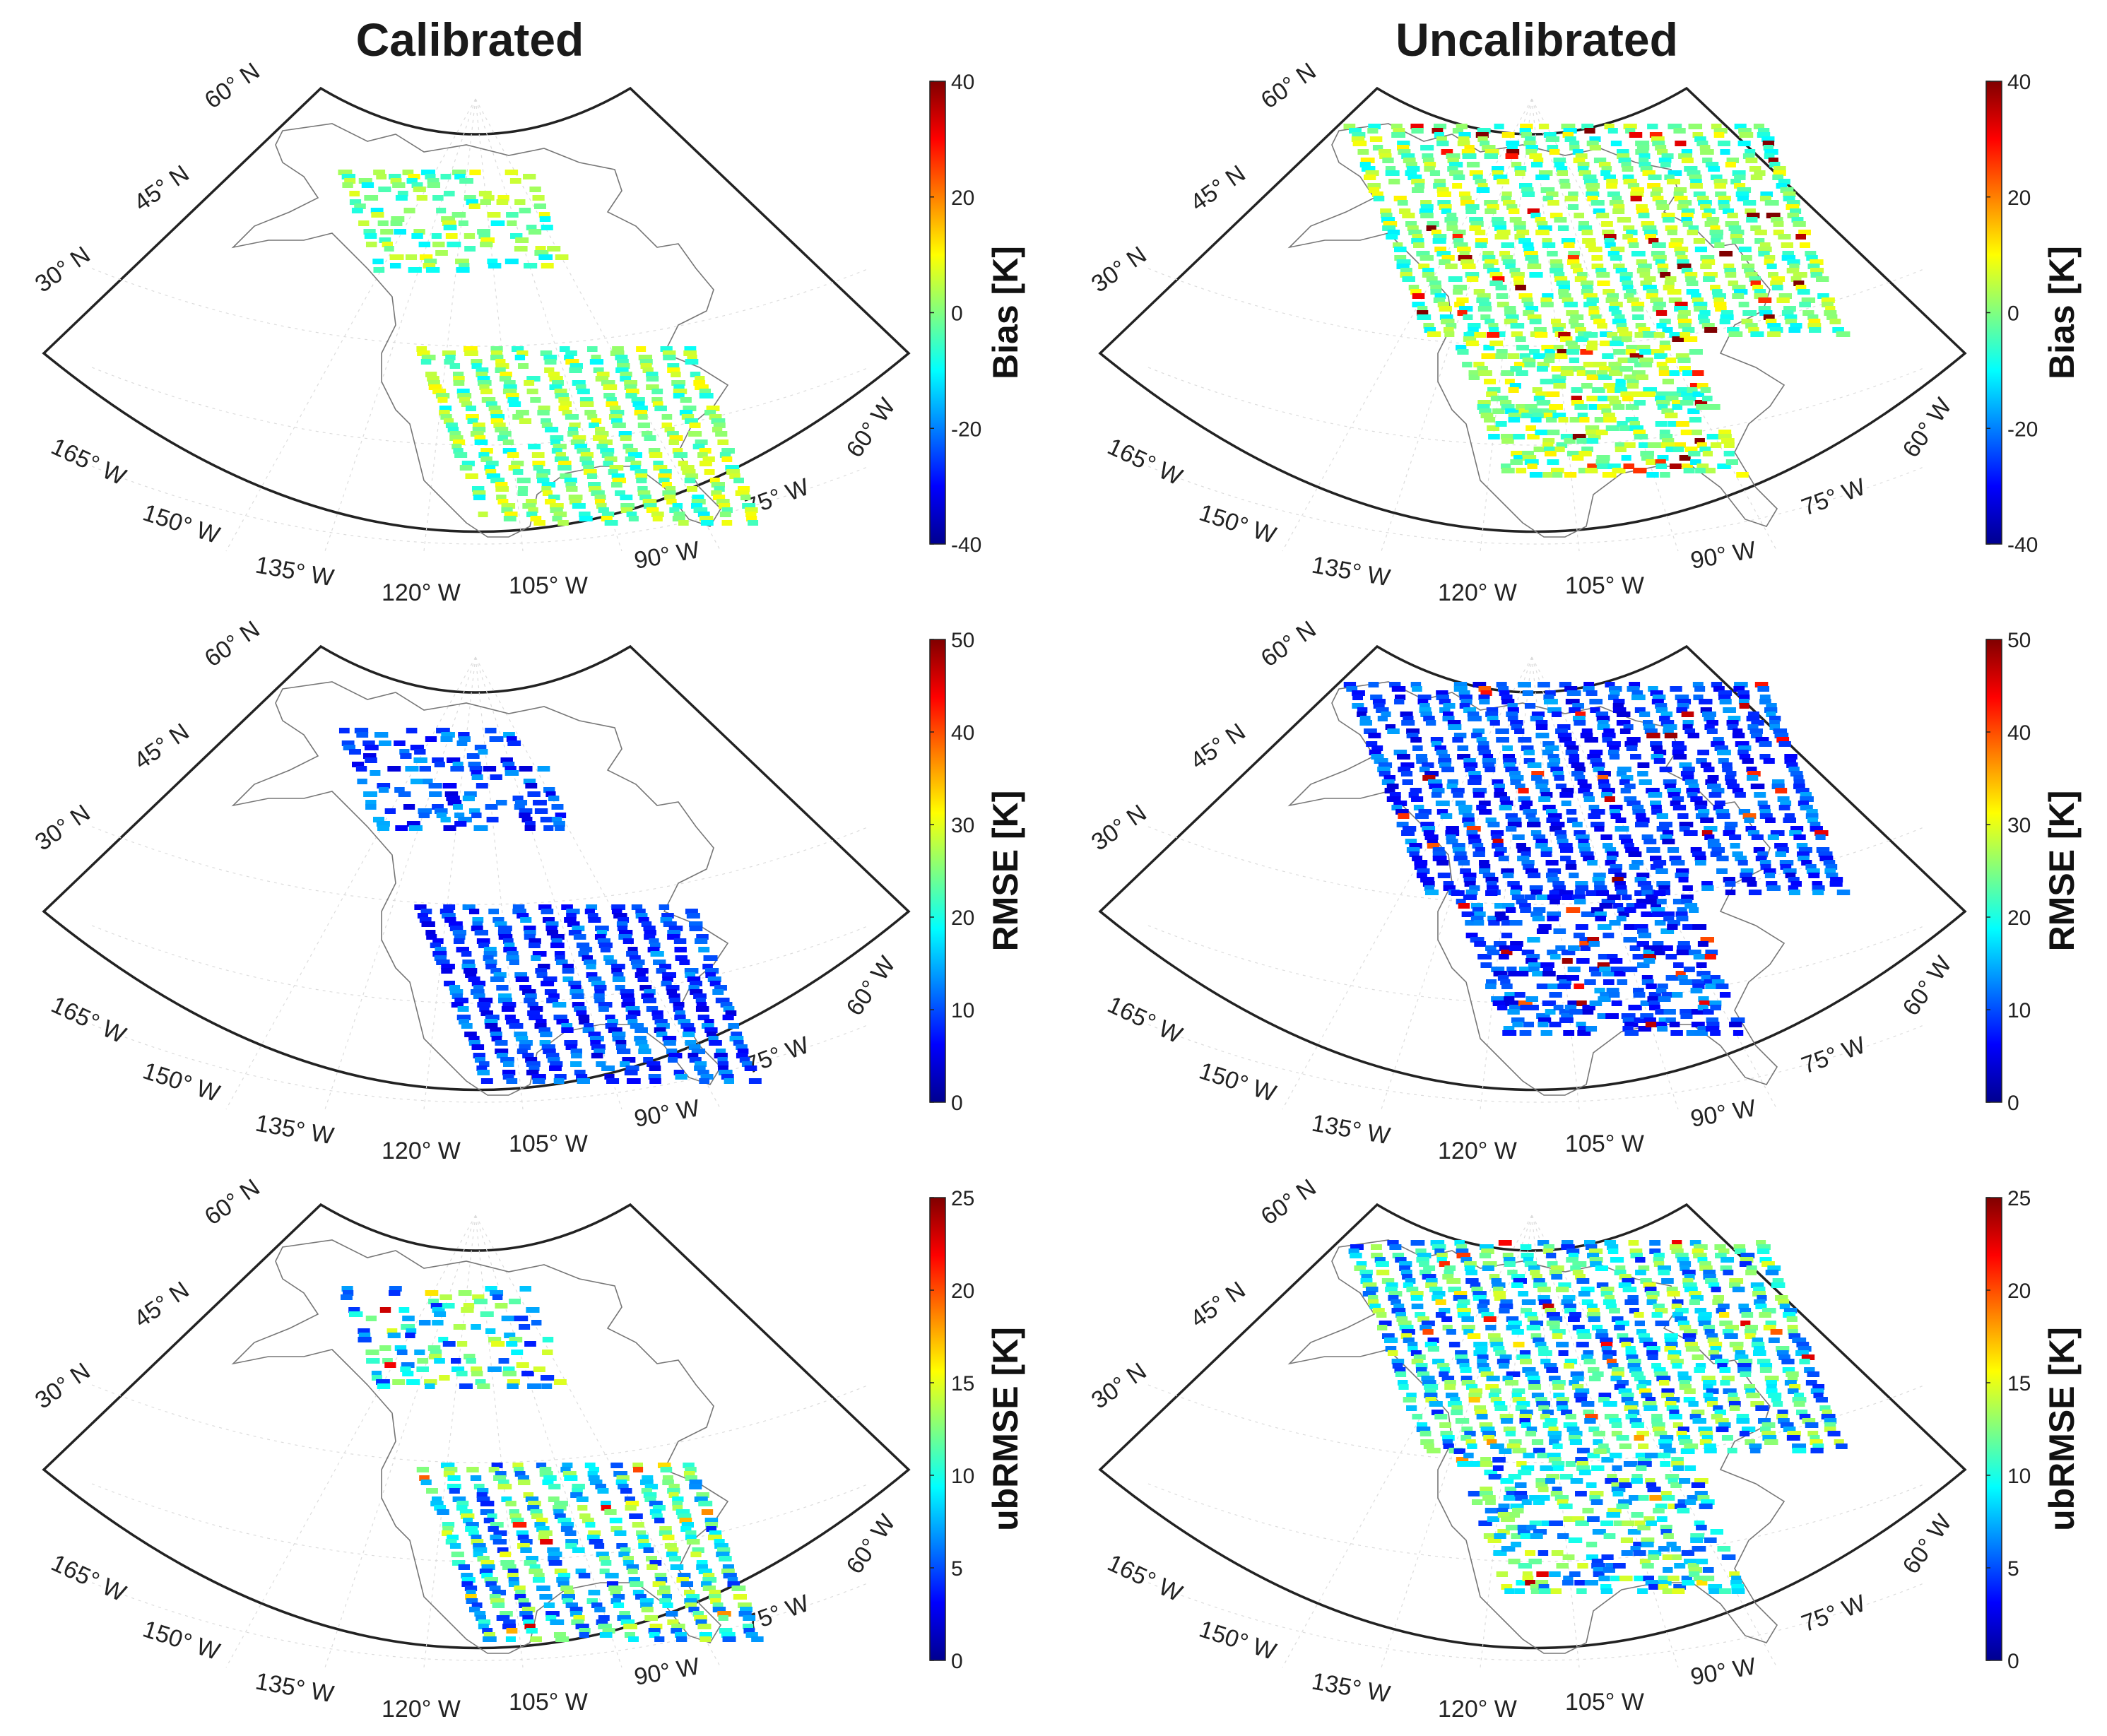 The width and height of the screenshot is (2107, 1736). What do you see at coordinates (962, 640) in the screenshot?
I see `colorbar-tick-label: 50` at bounding box center [962, 640].